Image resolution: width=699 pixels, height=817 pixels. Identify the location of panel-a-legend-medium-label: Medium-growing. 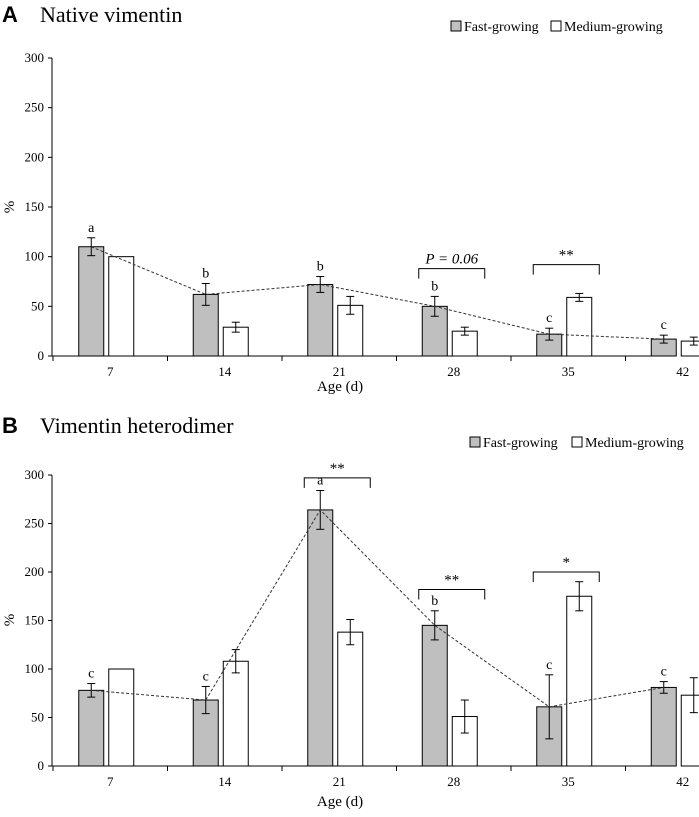
(613, 27).